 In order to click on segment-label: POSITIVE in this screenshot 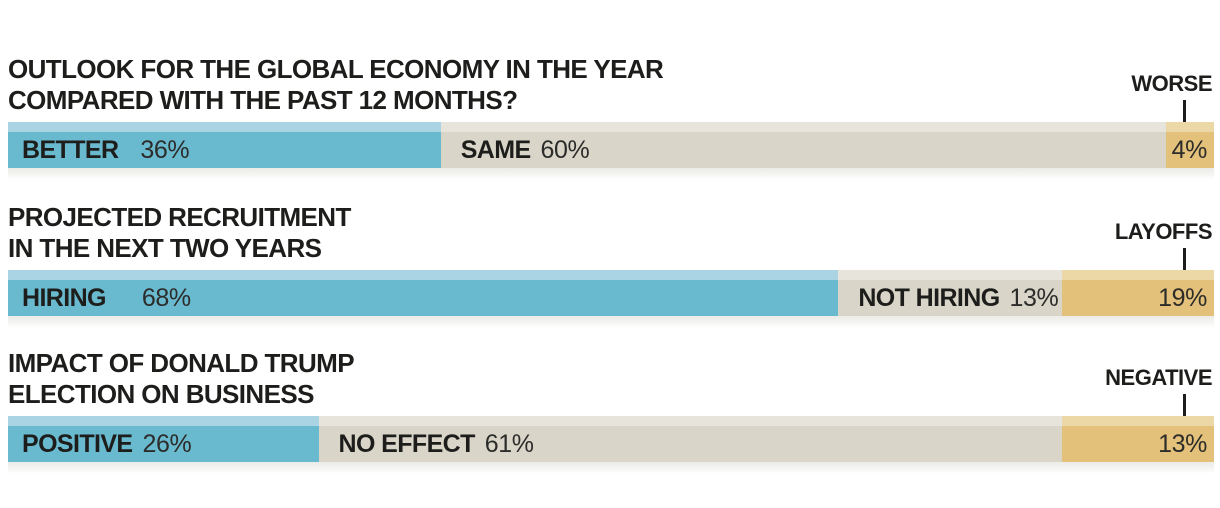, I will do `click(77, 443)`.